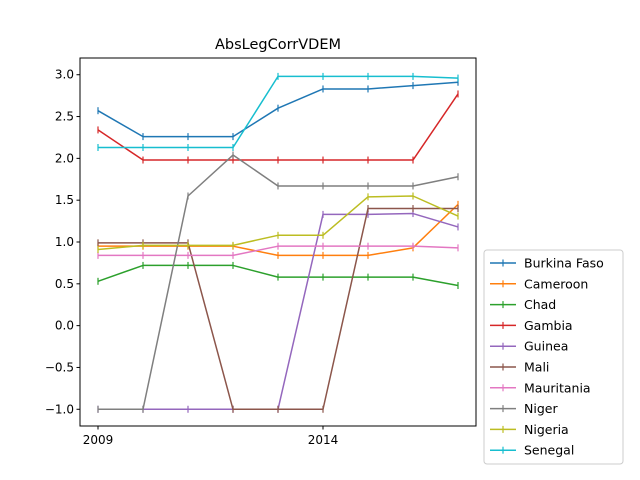 This screenshot has width=640, height=480. I want to click on y-tick-label: −0.5, so click(59, 367).